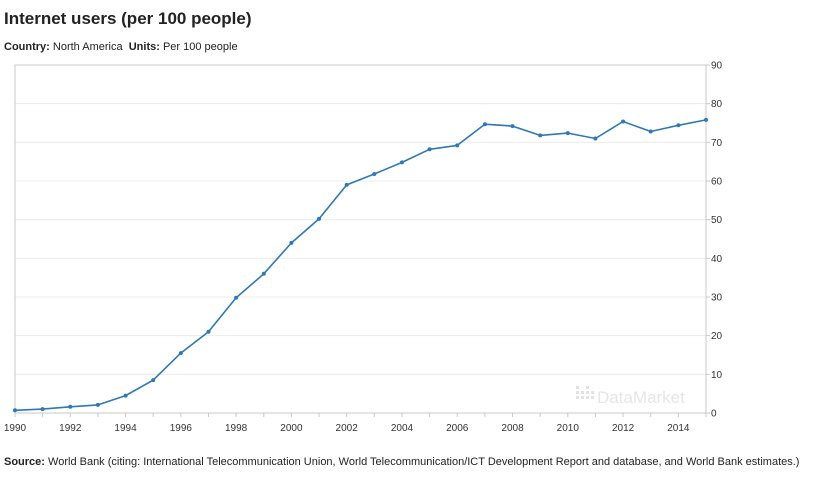 Image resolution: width=822 pixels, height=477 pixels. What do you see at coordinates (457, 428) in the screenshot?
I see `x-tick-label: 2006` at bounding box center [457, 428].